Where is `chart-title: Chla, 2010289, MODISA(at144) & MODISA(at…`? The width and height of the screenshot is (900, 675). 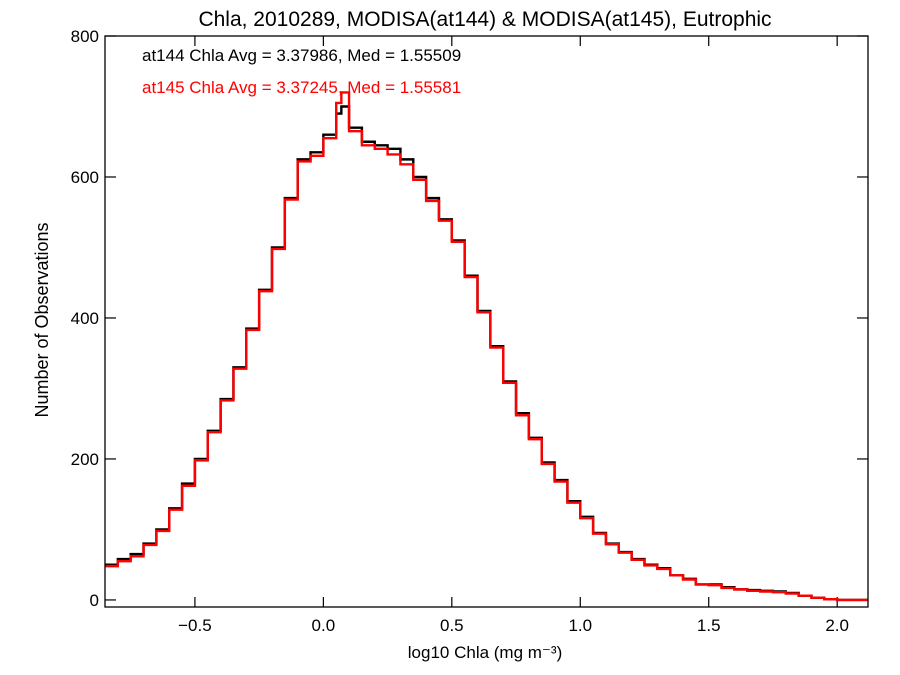
chart-title: Chla, 2010289, MODISA(at144) & MODISA(at… is located at coordinates (484, 19).